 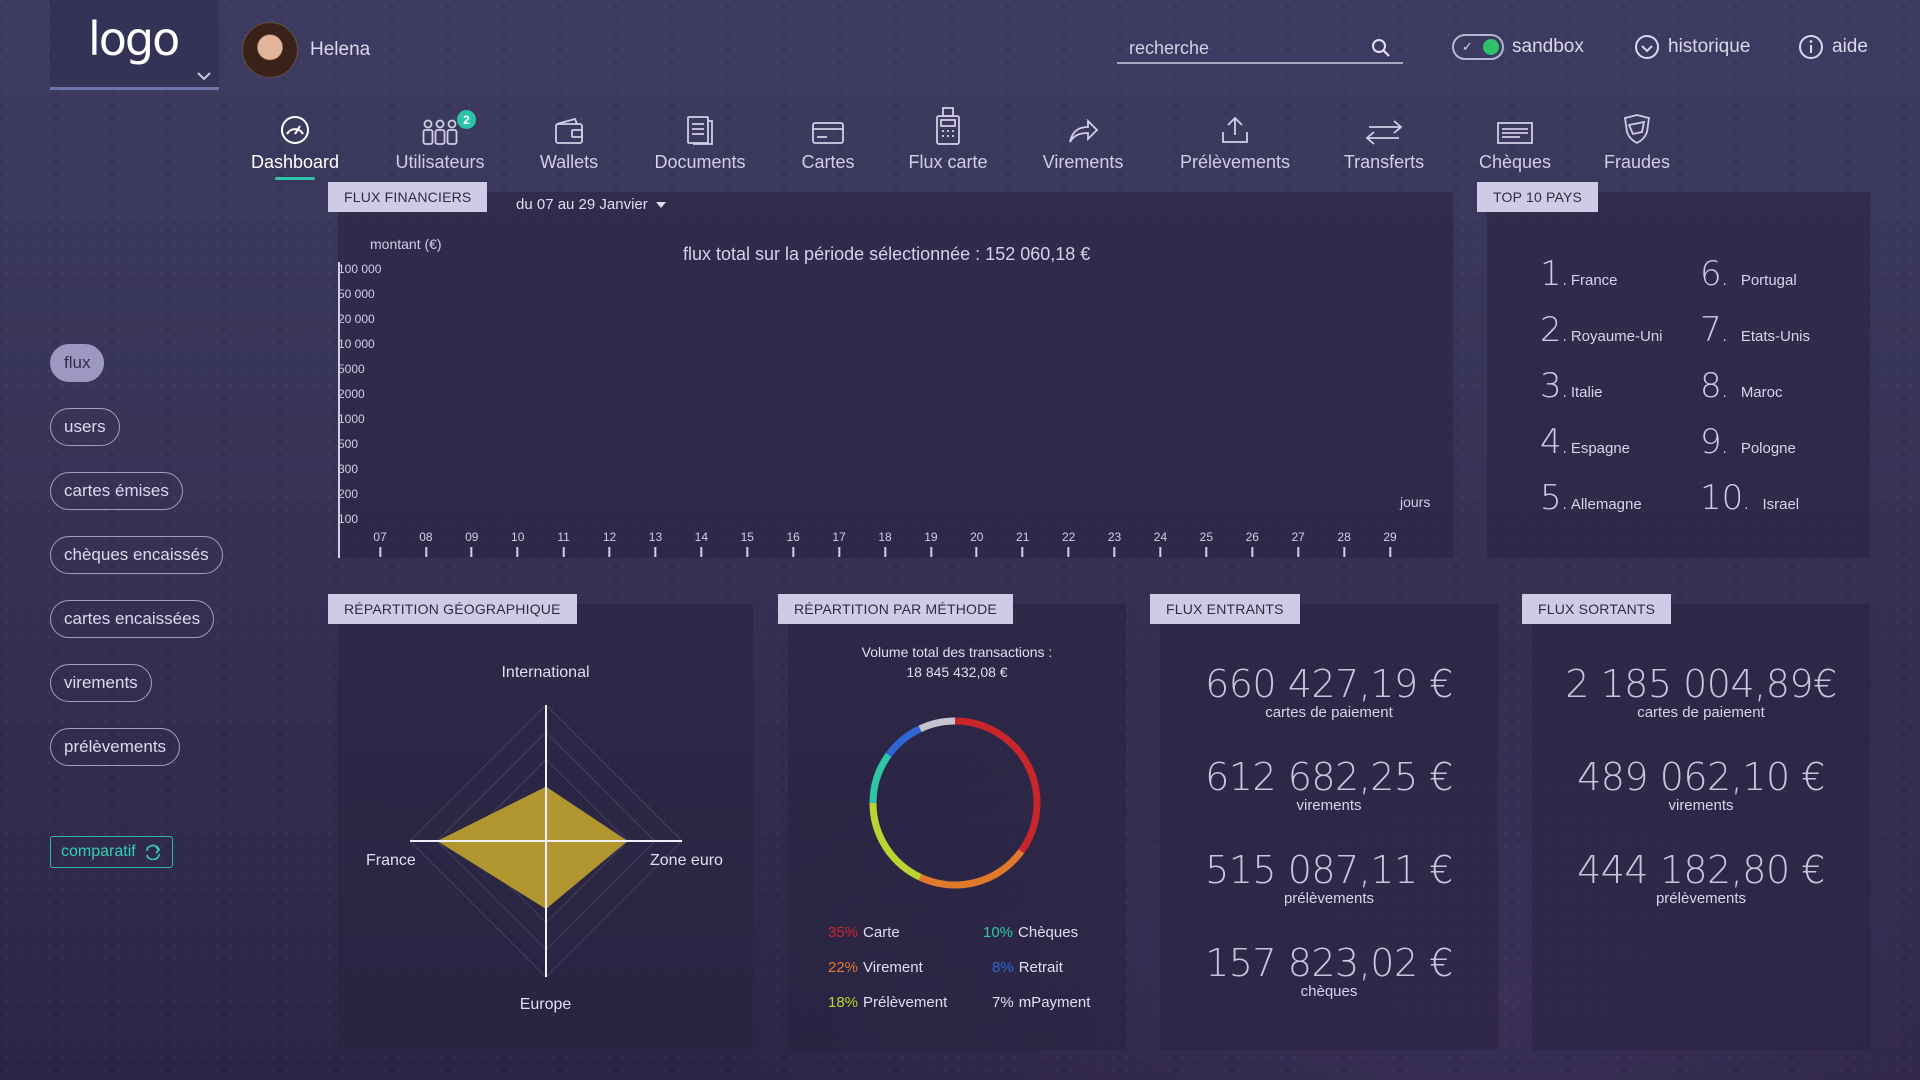 What do you see at coordinates (1637, 137) in the screenshot?
I see `nav-fraudes: Fraudes` at bounding box center [1637, 137].